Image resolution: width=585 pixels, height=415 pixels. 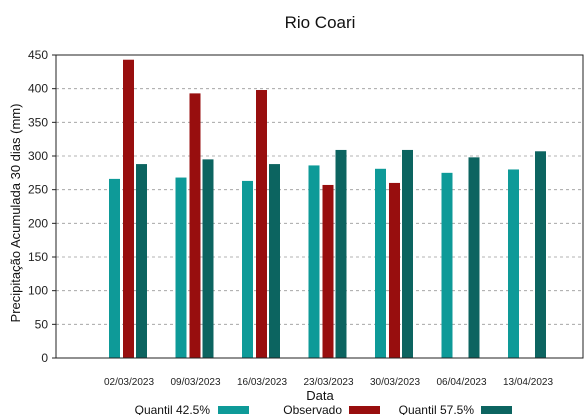 What do you see at coordinates (38, 122) in the screenshot?
I see `y-tick-label-7: 350` at bounding box center [38, 122].